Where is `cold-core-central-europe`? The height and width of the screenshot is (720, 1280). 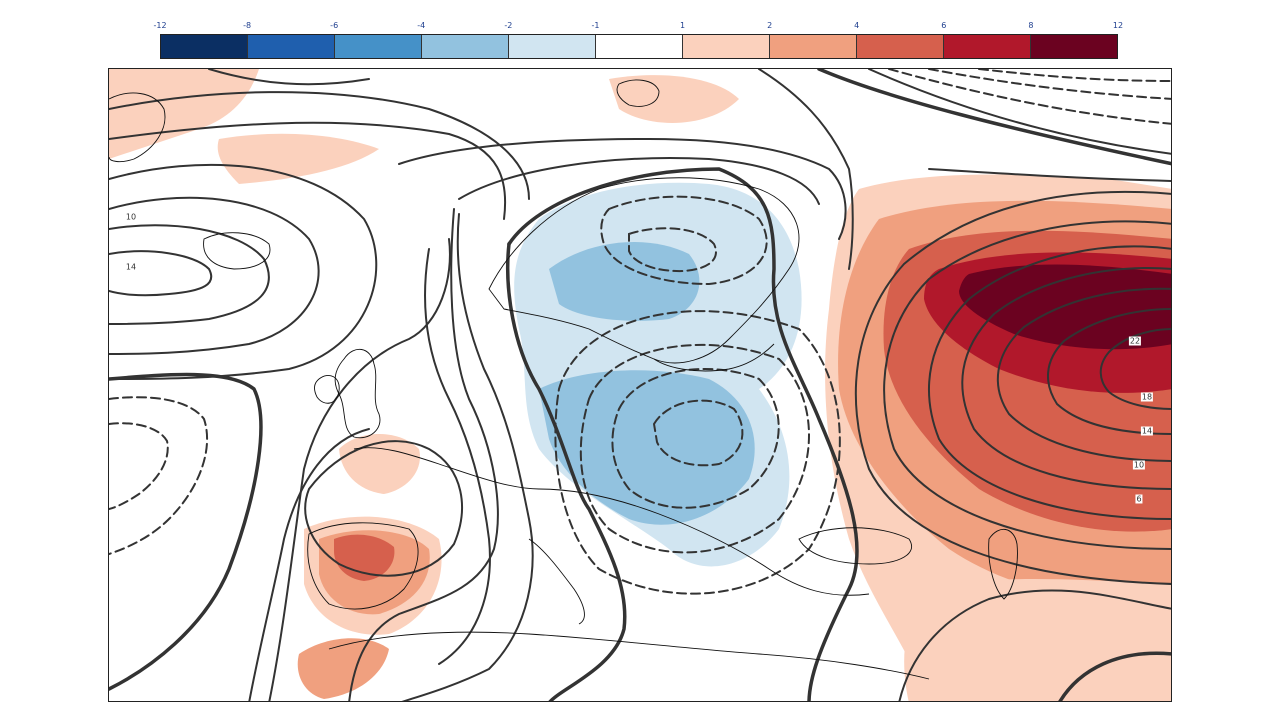 cold-core-central-europe is located at coordinates (647, 447).